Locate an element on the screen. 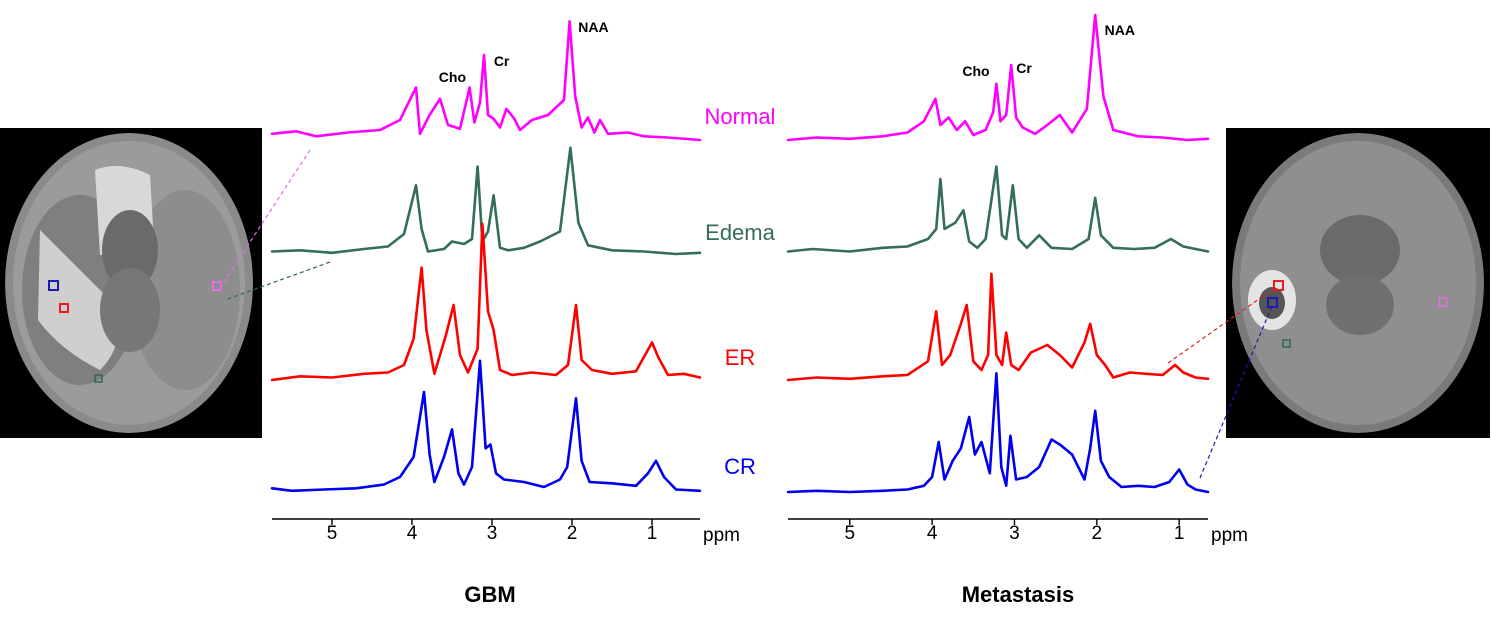  metastasis-peak-label-naa: NAA is located at coordinates (1120, 30).